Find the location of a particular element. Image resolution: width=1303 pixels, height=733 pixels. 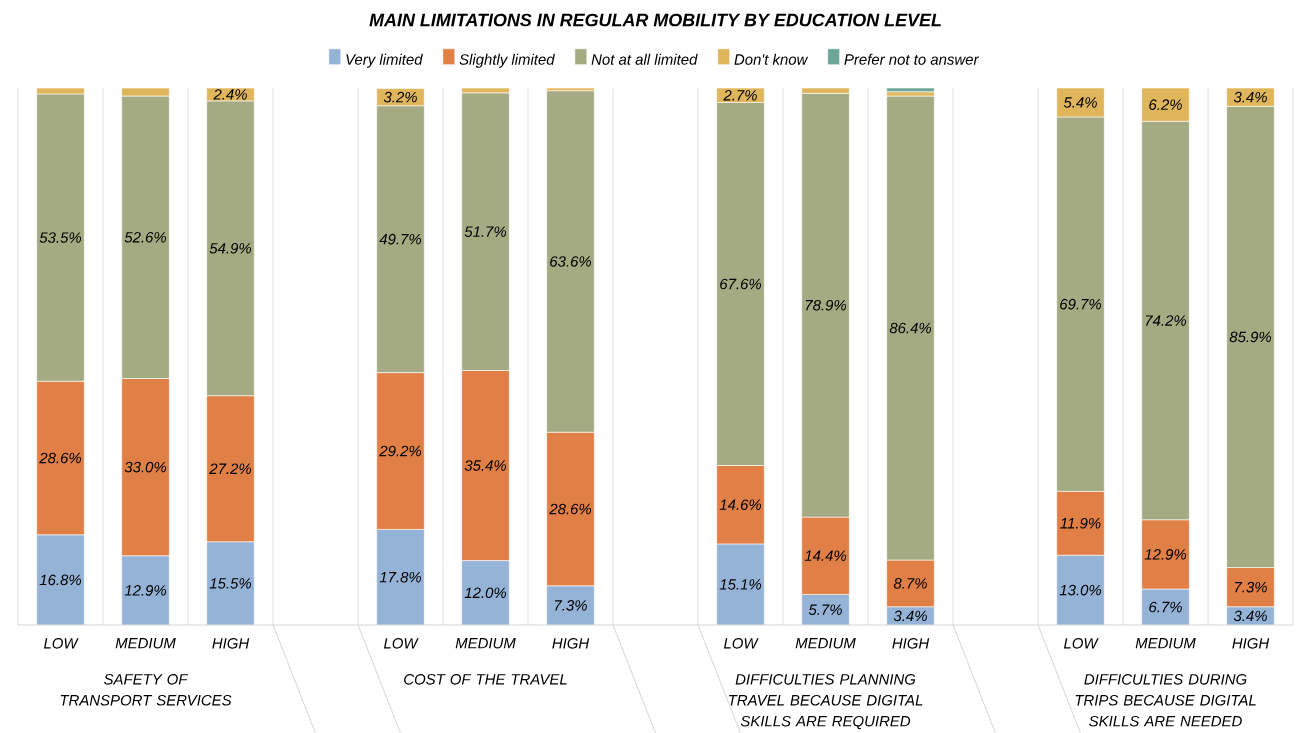

data-label: 12.0% is located at coordinates (485, 593).